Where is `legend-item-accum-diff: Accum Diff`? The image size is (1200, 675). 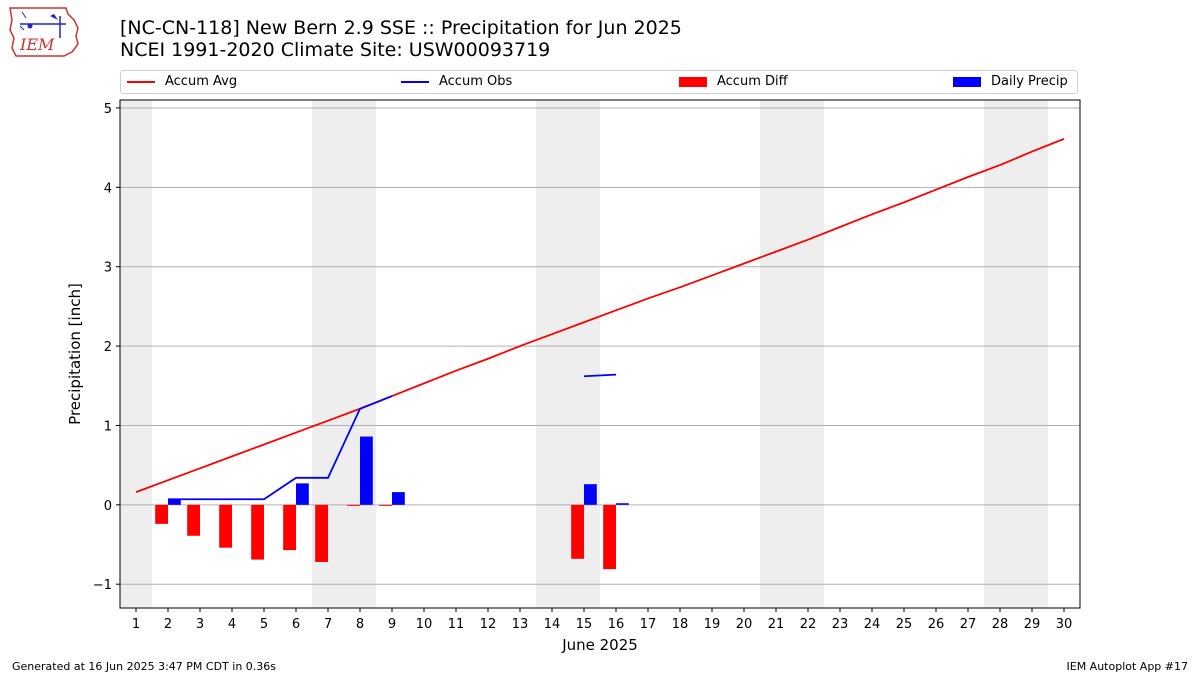 legend-item-accum-diff: Accum Diff is located at coordinates (733, 81).